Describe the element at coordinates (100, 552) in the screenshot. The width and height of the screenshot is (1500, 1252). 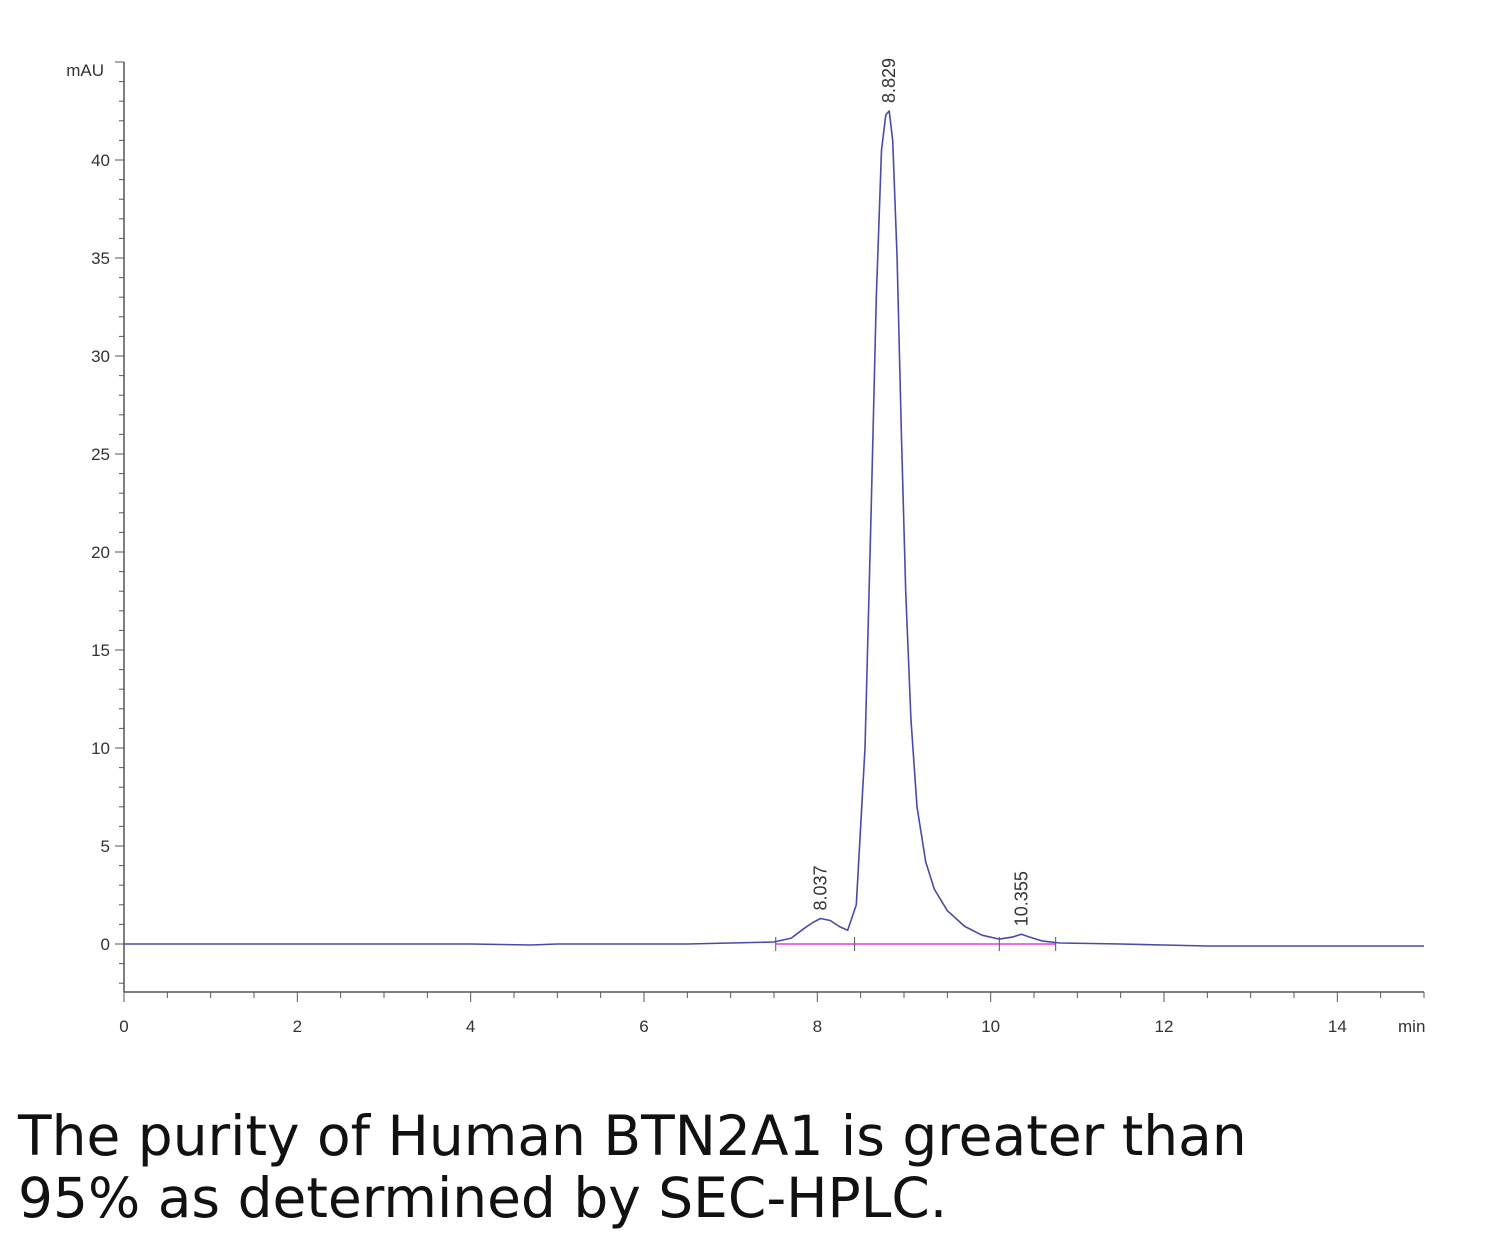
I see `y-tick-label: 20` at that location.